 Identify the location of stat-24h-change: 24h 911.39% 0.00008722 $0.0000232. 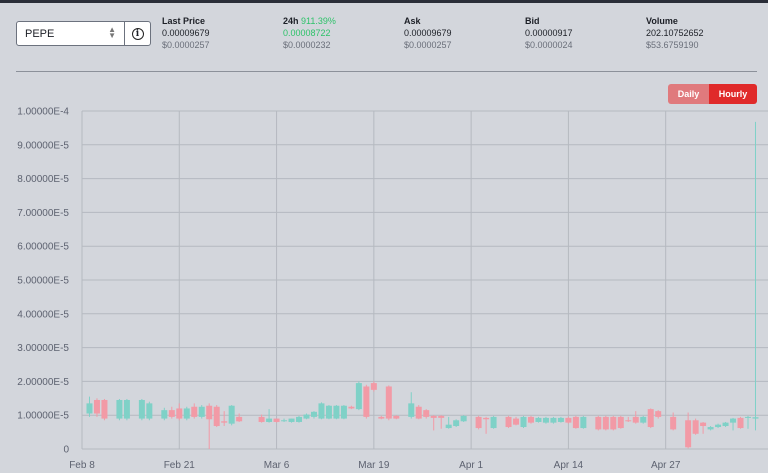
(309, 33).